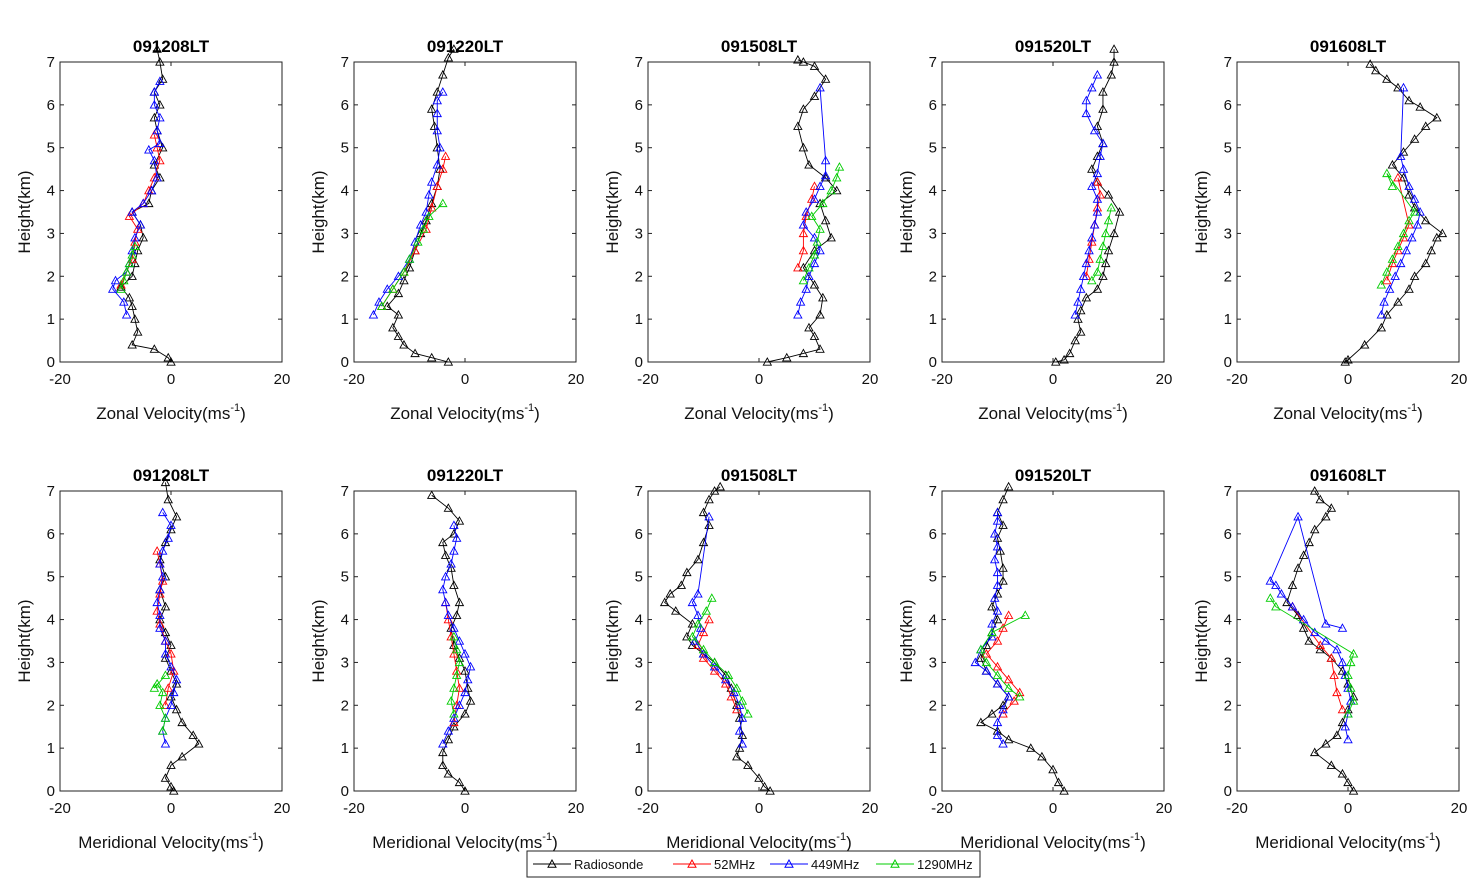  What do you see at coordinates (1398, 228) in the screenshot?
I see `series-52mhz` at bounding box center [1398, 228].